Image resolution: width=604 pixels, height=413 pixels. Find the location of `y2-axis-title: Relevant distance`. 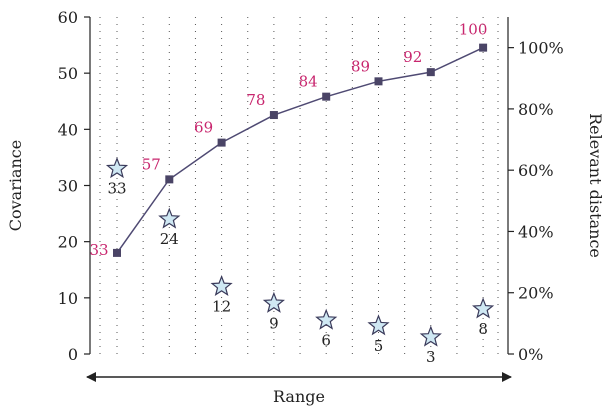

y2-axis-title: Relevant distance is located at coordinates (595, 185).